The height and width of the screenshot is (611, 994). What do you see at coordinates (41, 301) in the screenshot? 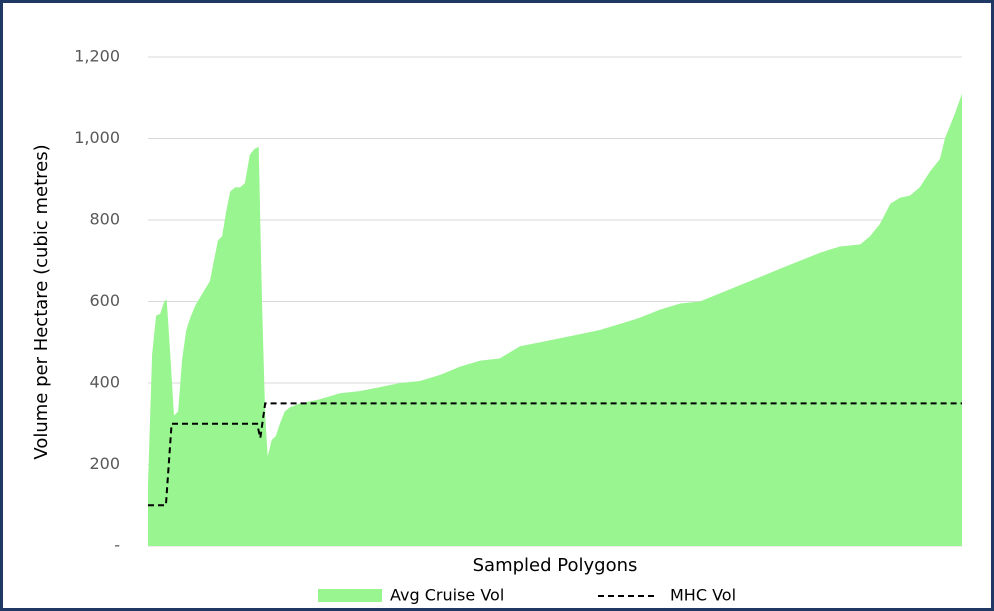
I see `y-axis-label: Volume per Hectare (cubic metres)` at bounding box center [41, 301].